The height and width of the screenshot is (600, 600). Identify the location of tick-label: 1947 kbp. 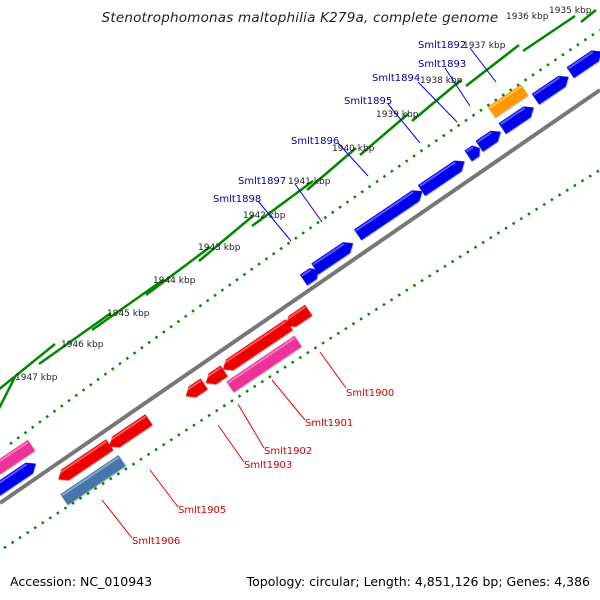
(36, 378).